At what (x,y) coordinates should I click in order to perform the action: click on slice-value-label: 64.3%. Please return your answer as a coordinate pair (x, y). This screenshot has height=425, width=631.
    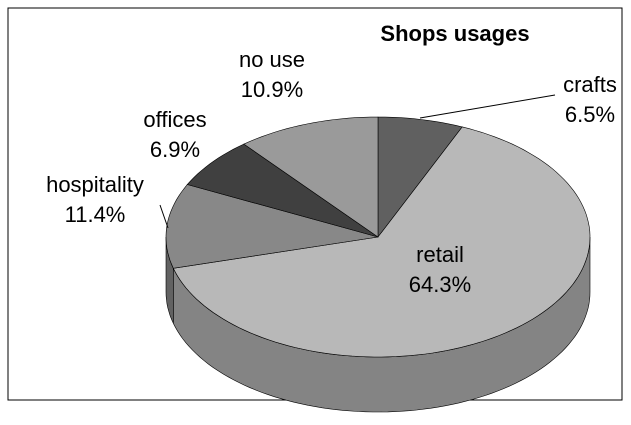
    Looking at the image, I should click on (440, 284).